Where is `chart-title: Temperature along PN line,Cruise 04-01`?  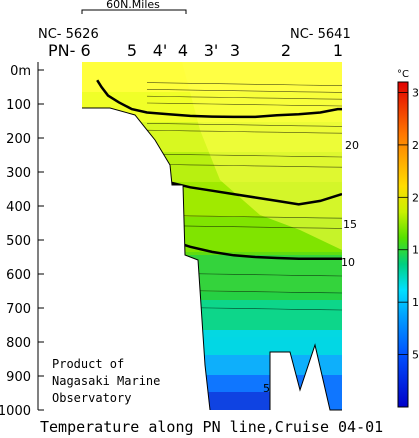
chart-title: Temperature along PN line,Cruise 04-01 is located at coordinates (211, 427).